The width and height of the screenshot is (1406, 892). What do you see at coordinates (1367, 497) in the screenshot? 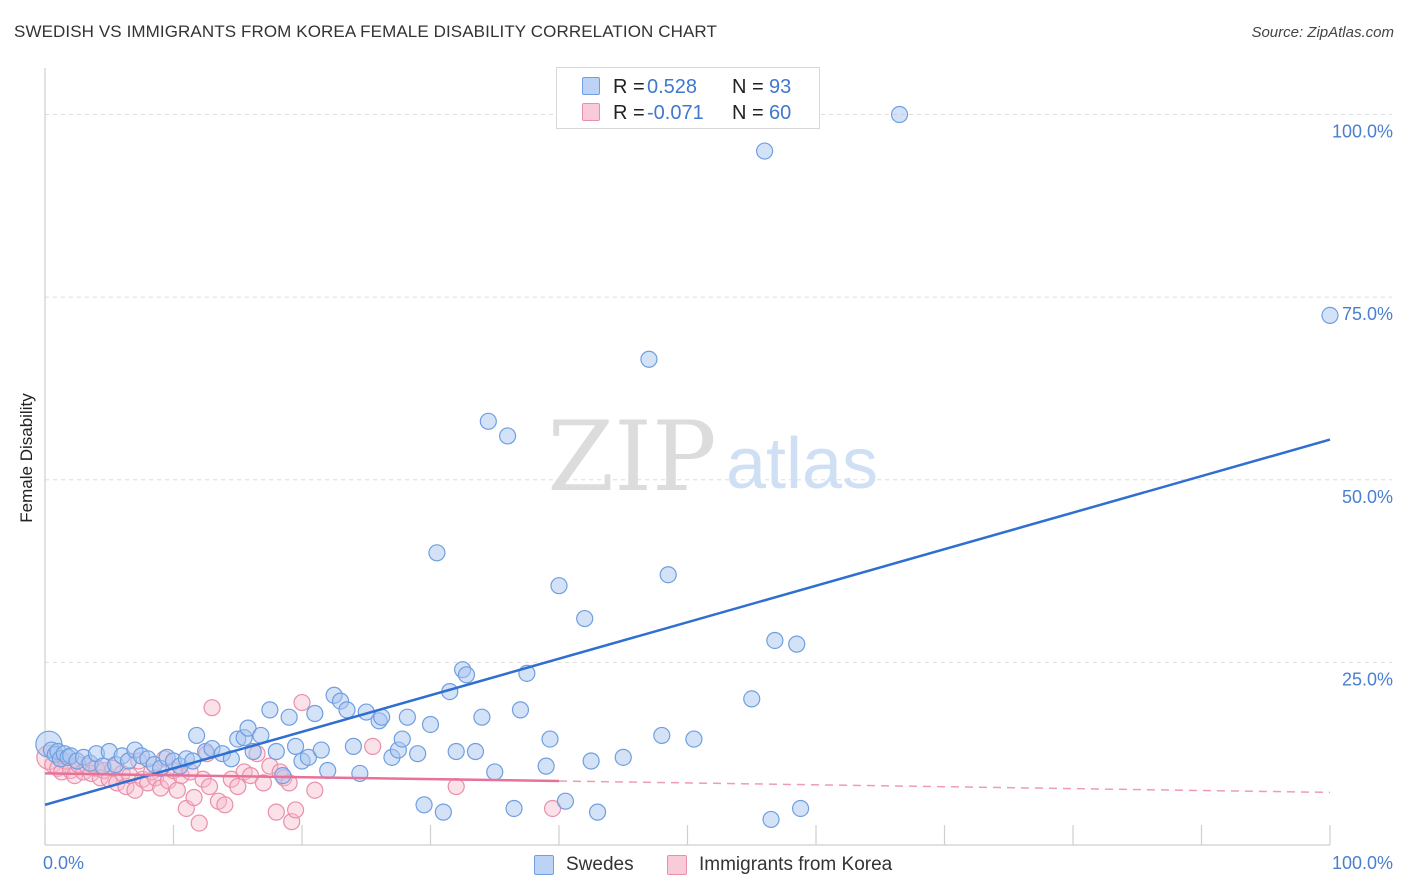
I see `y-tick-label-1: 50.0%` at bounding box center [1367, 497].